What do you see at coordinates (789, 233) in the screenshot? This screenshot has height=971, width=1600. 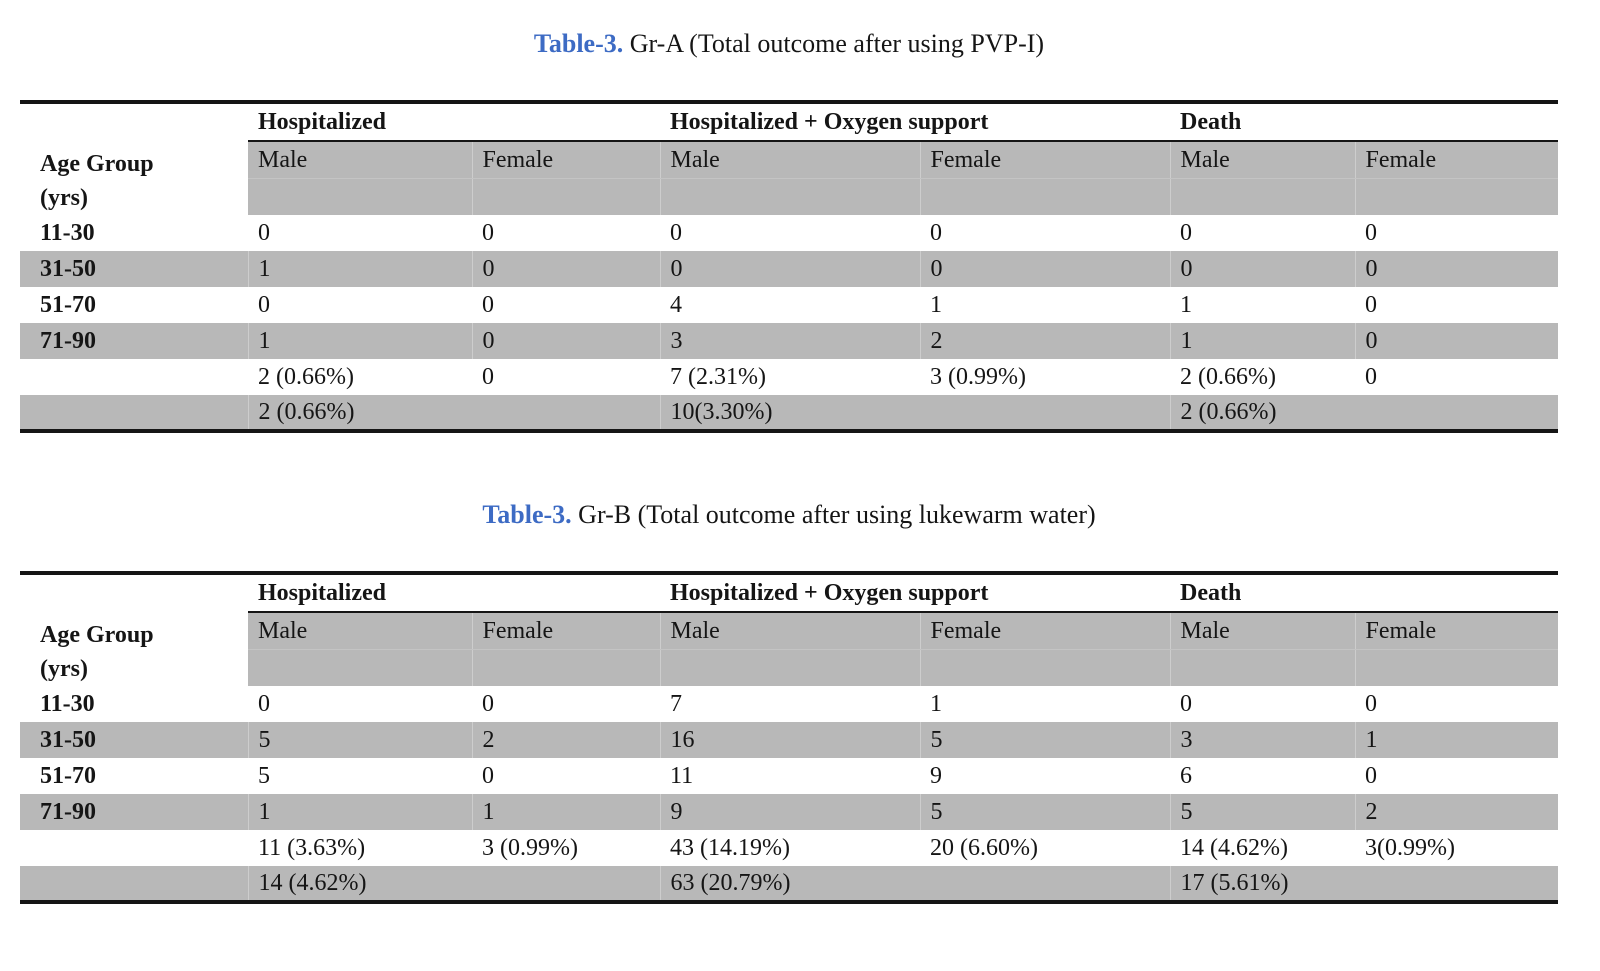 I see `age-data-row: 11-30 0 0 0 0 0 0` at bounding box center [789, 233].